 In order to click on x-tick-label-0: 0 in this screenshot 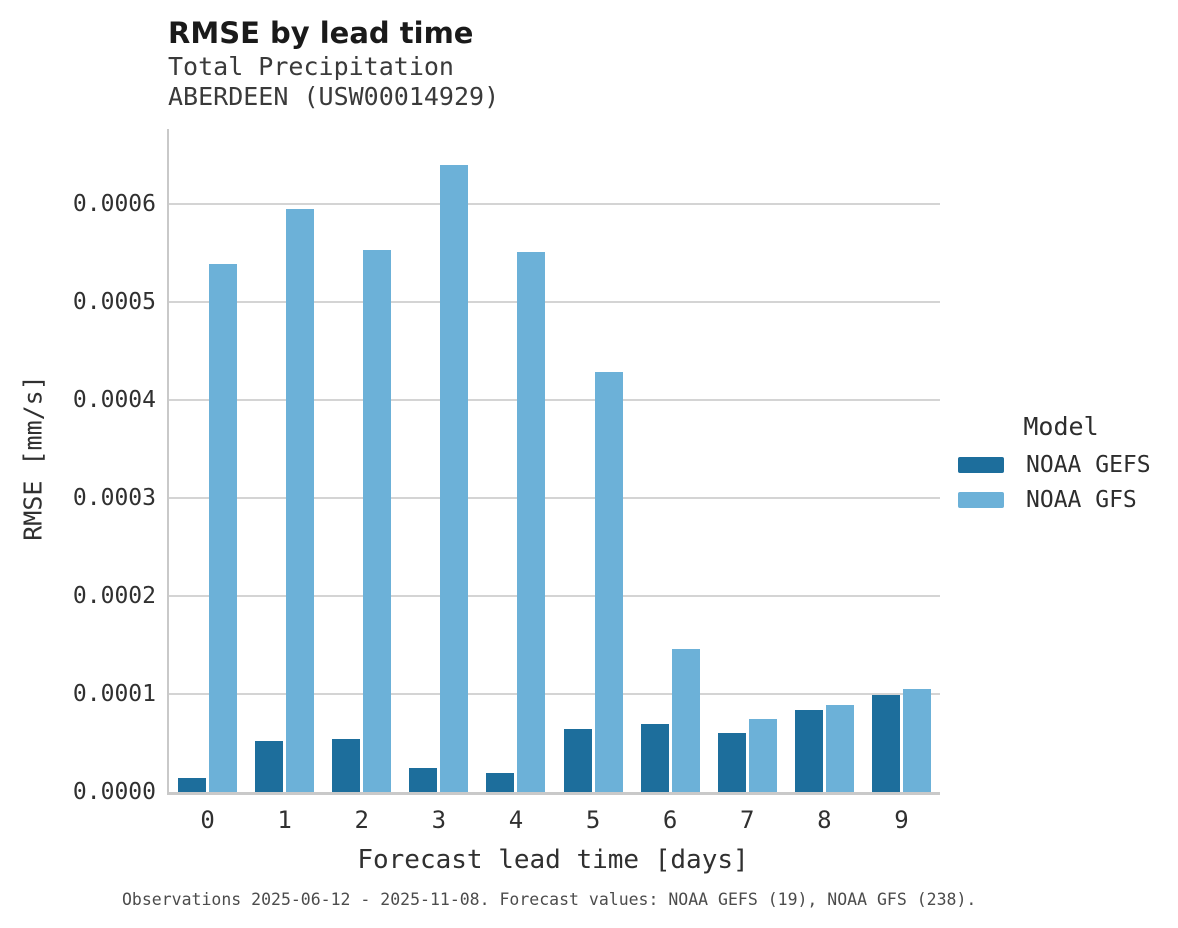, I will do `click(207, 820)`.